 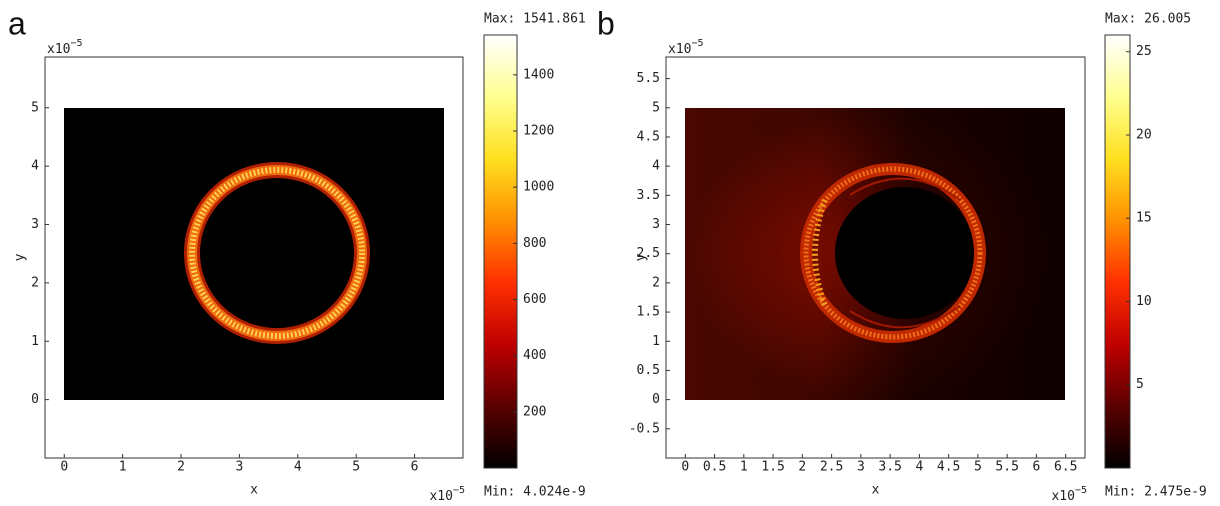 What do you see at coordinates (648, 195) in the screenshot?
I see `y-tick-label: 3.5` at bounding box center [648, 195].